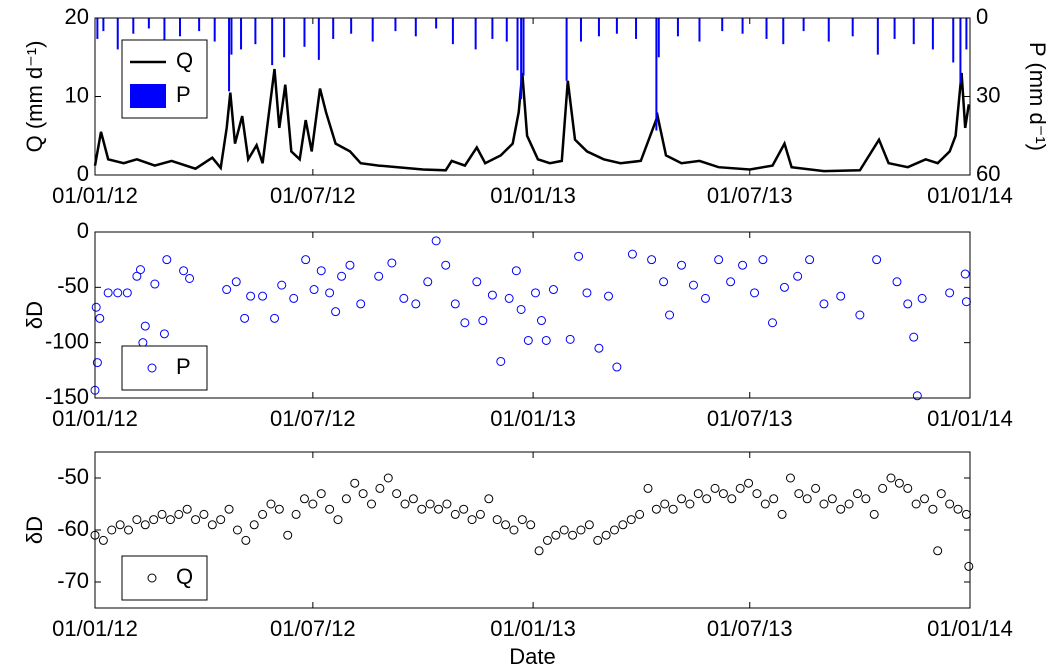 The image size is (1056, 672). I want to click on y-tick-label: -50, so click(73, 285).